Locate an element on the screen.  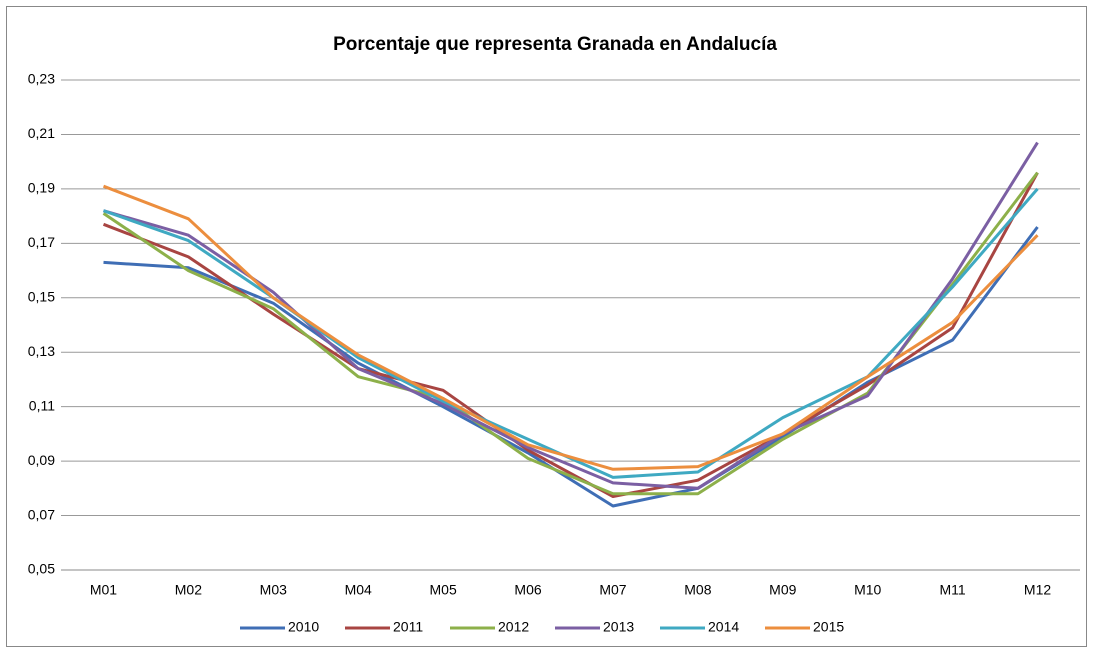
x-tick-label: M03 is located at coordinates (273, 590).